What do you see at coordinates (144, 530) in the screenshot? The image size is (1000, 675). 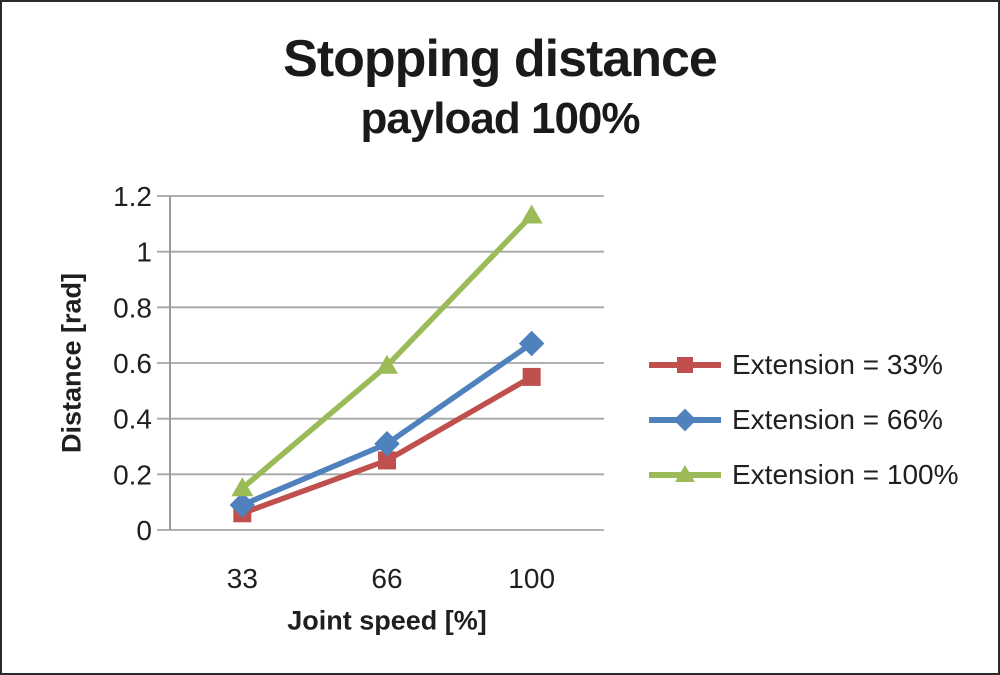 I see `y-tick-label: 0` at bounding box center [144, 530].